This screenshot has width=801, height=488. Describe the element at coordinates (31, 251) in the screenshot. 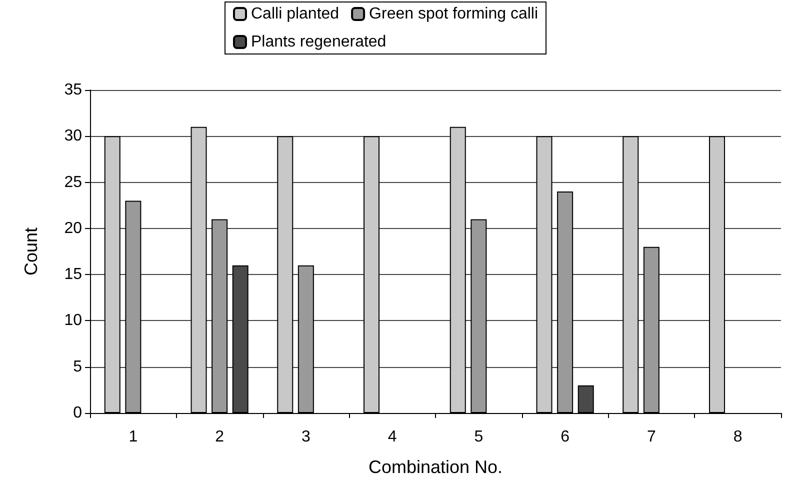

I see `y-axis-title: Count` at that location.